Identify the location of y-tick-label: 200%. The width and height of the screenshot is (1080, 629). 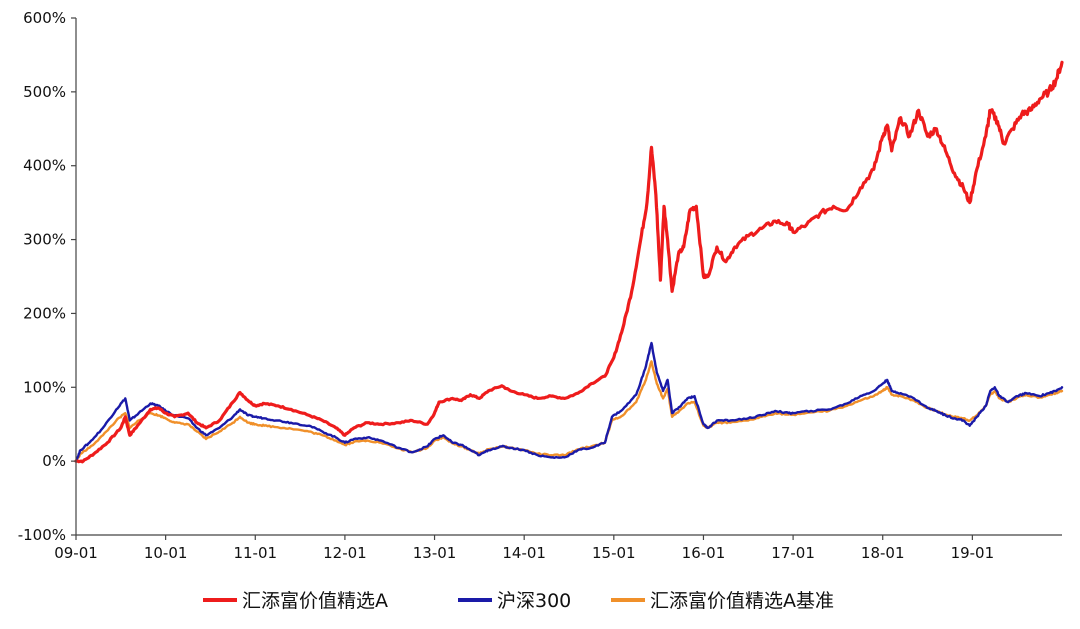
(44, 313).